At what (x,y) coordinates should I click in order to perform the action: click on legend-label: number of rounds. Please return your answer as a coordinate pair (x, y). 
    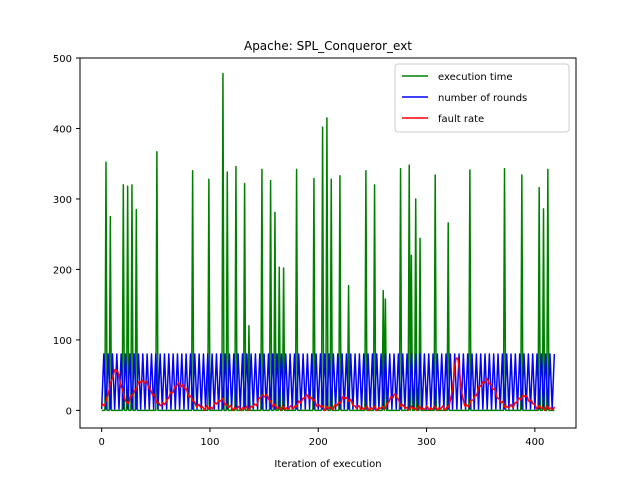
    Looking at the image, I should click on (482, 98).